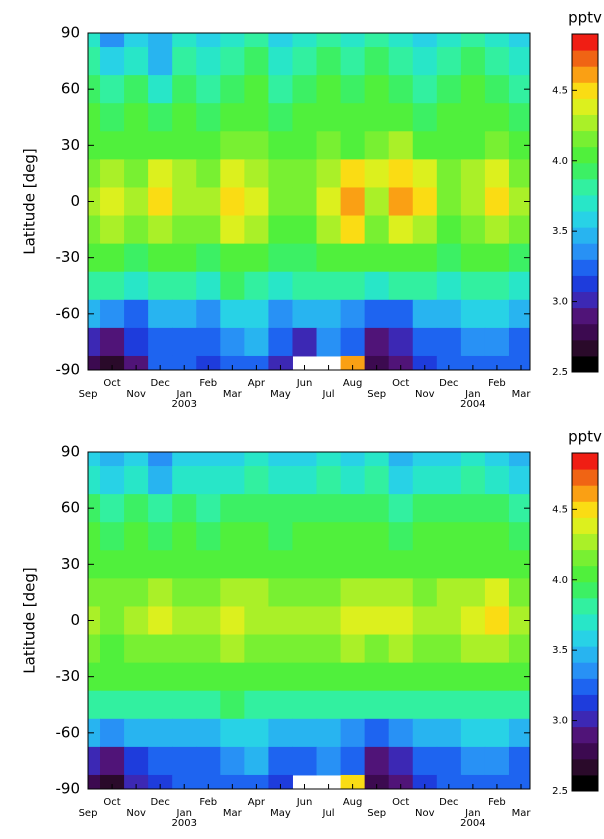 This screenshot has height=839, width=604. Describe the element at coordinates (68, 789) in the screenshot. I see `y-tick-label: -90` at that location.